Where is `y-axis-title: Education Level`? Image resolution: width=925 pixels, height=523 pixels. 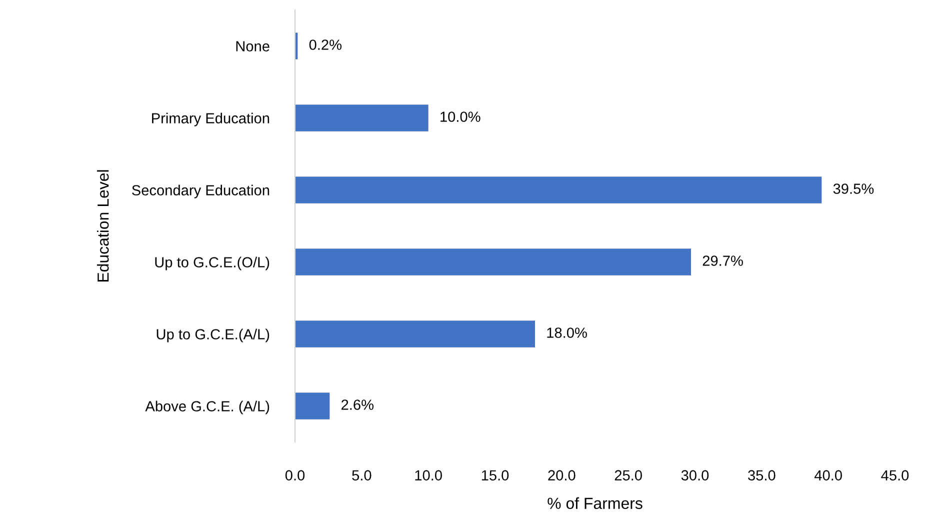 y-axis-title: Education Level is located at coordinates (103, 226).